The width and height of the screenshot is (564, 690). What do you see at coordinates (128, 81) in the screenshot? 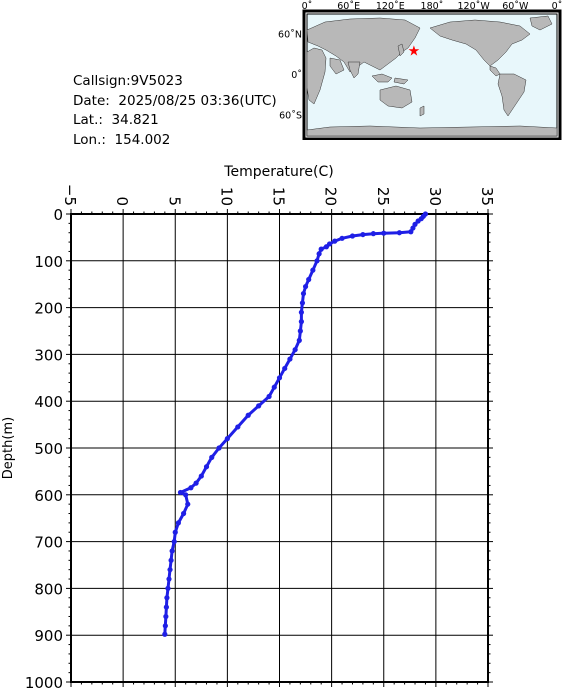
I see `callsign-text: Callsign:9V5023` at bounding box center [128, 81].